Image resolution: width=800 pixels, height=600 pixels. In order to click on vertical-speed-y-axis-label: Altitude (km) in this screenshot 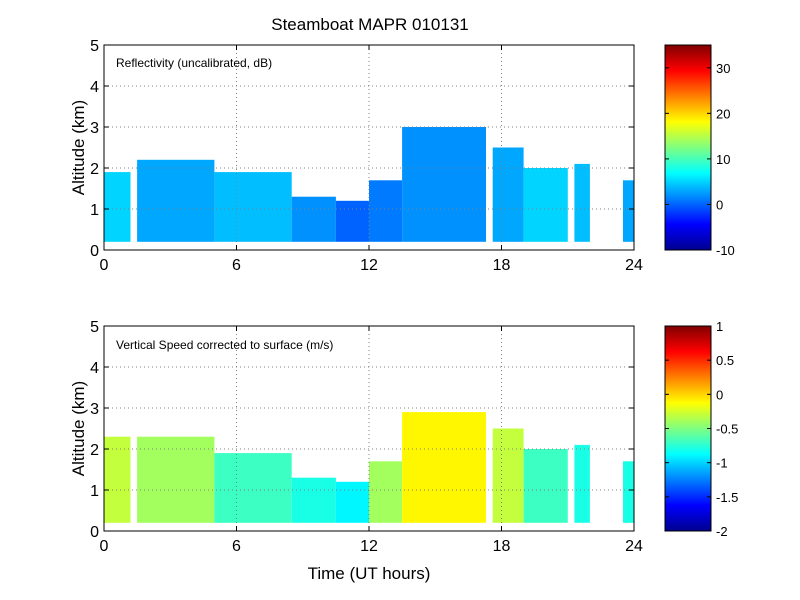, I will do `click(78, 428)`.